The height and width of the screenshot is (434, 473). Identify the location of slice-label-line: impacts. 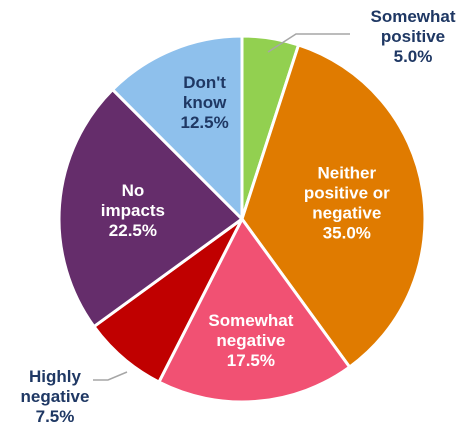
(133, 210).